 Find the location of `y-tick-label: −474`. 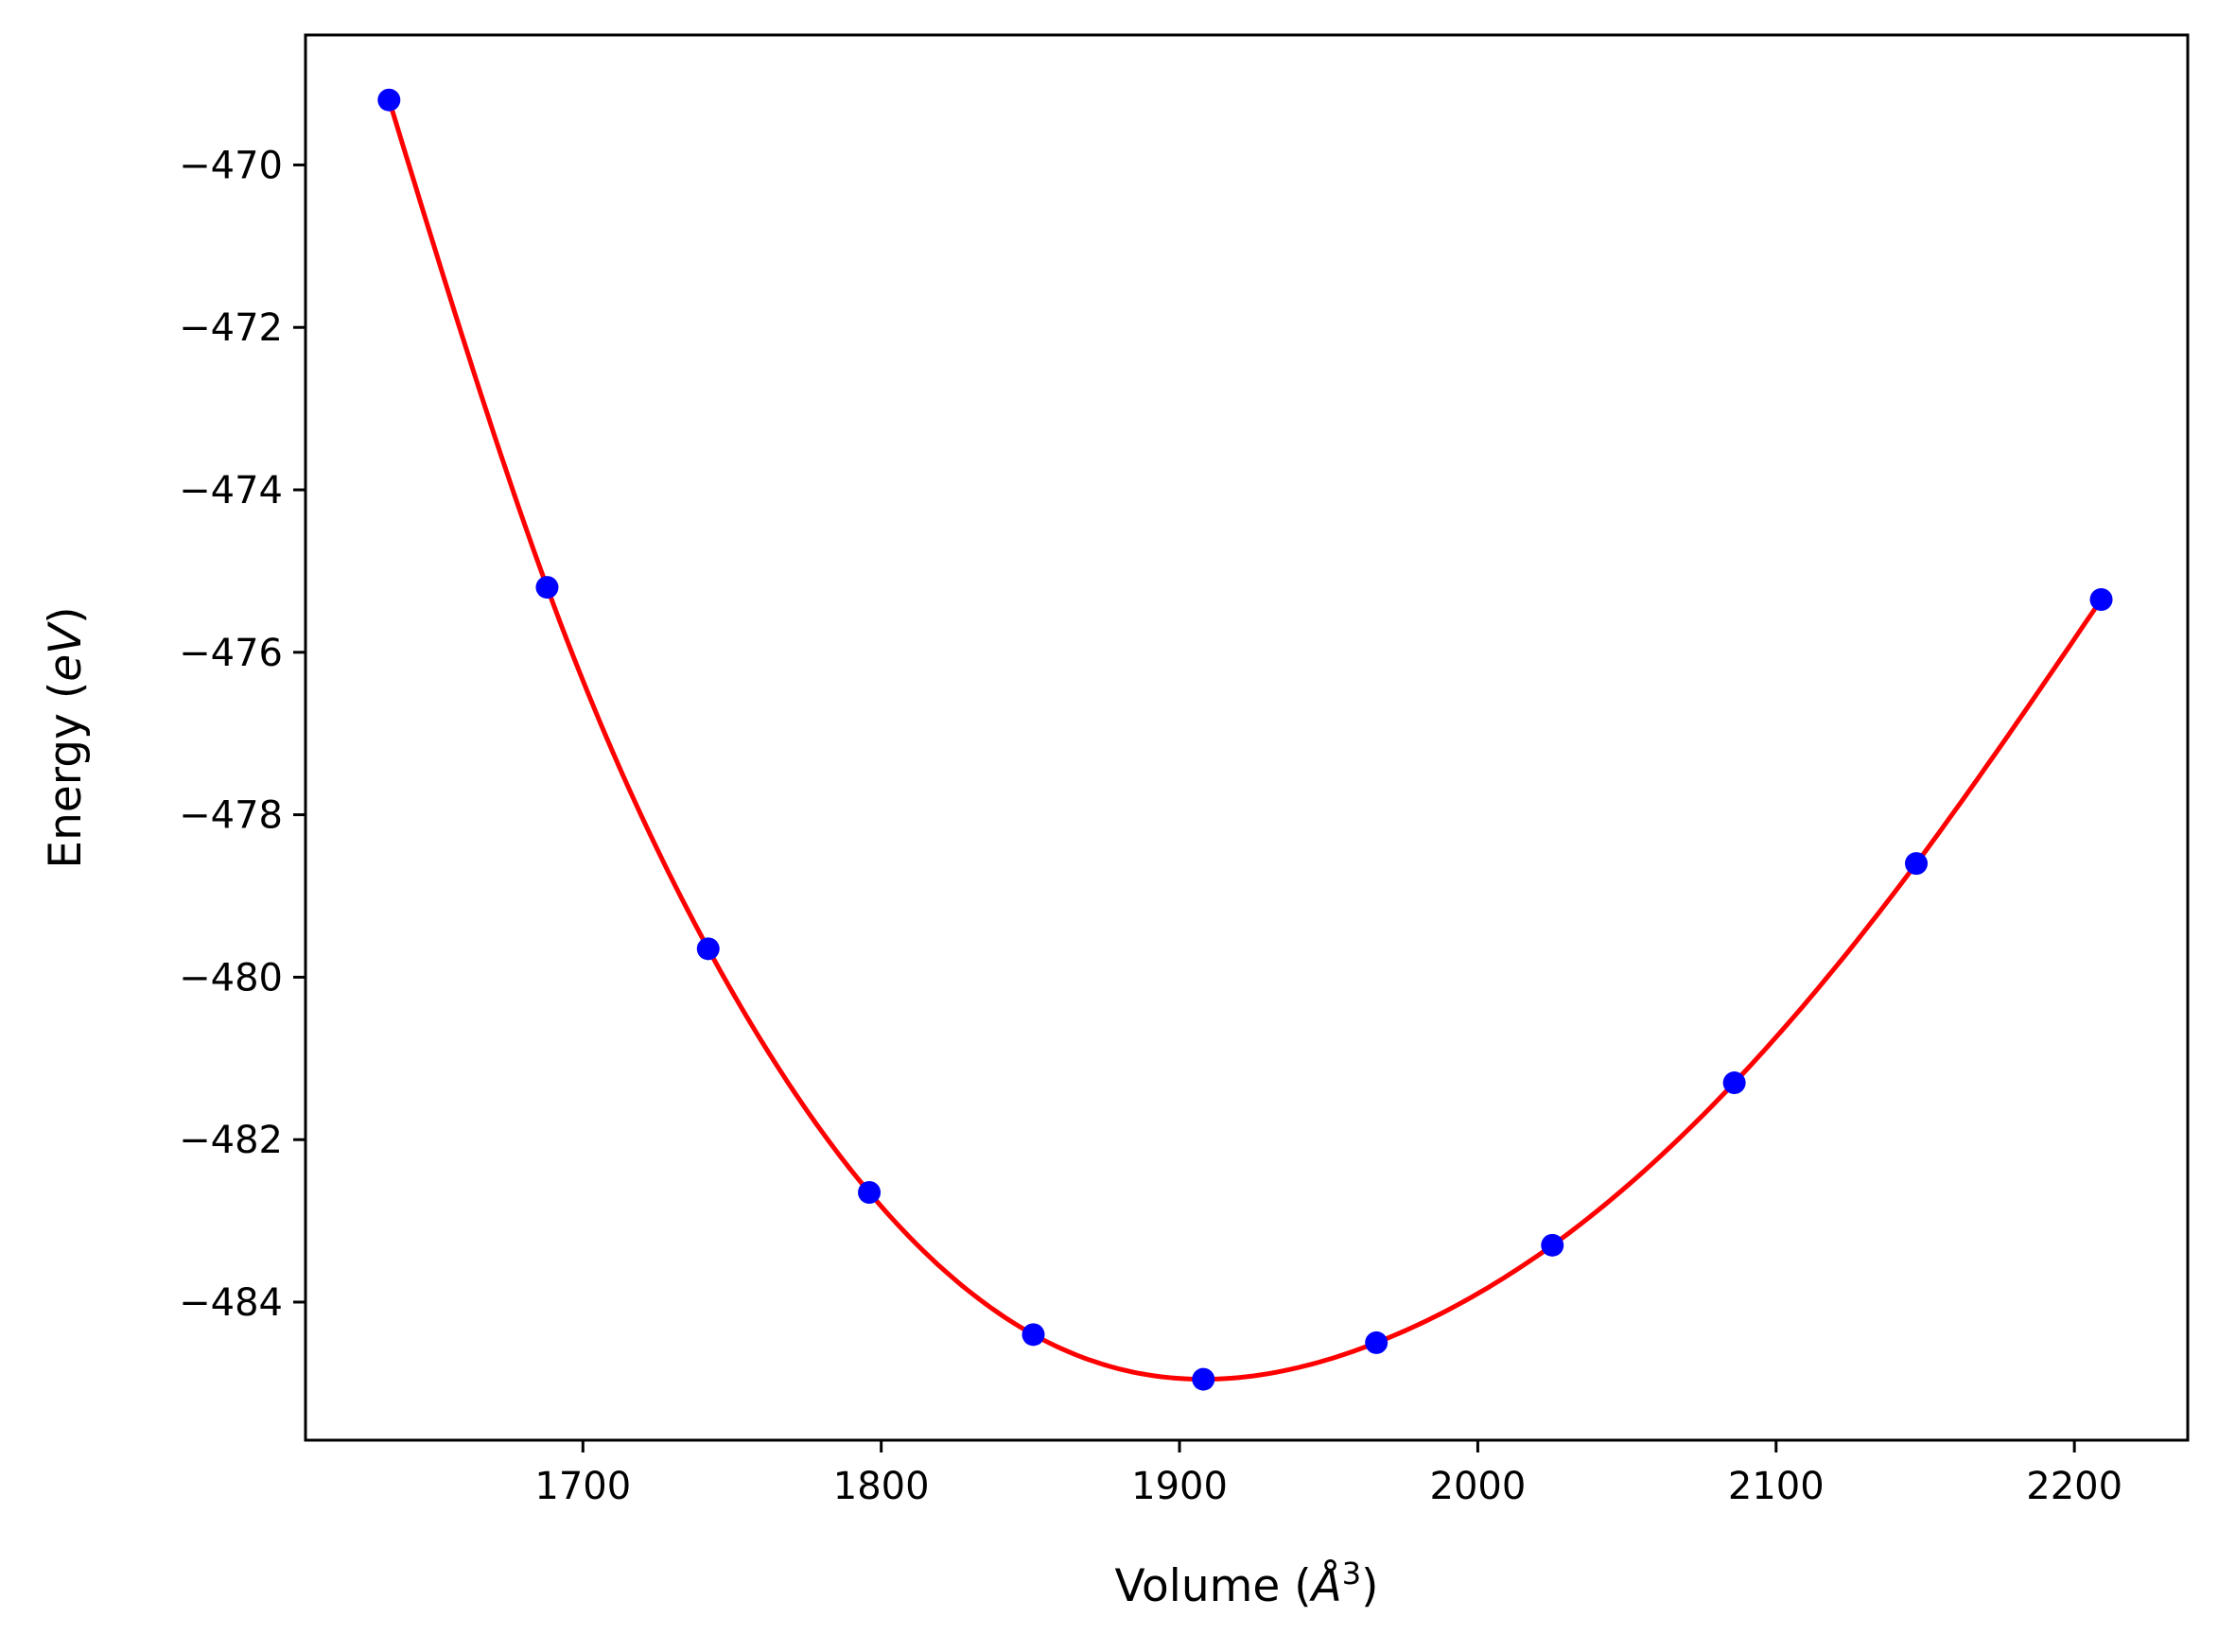

y-tick-label: −474 is located at coordinates (231, 491).